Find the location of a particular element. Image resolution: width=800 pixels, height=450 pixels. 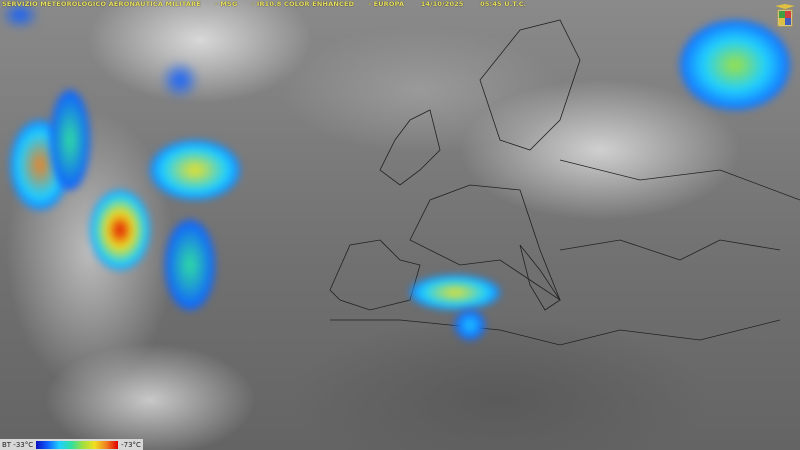

north-africa-coast is located at coordinates (555, 332).